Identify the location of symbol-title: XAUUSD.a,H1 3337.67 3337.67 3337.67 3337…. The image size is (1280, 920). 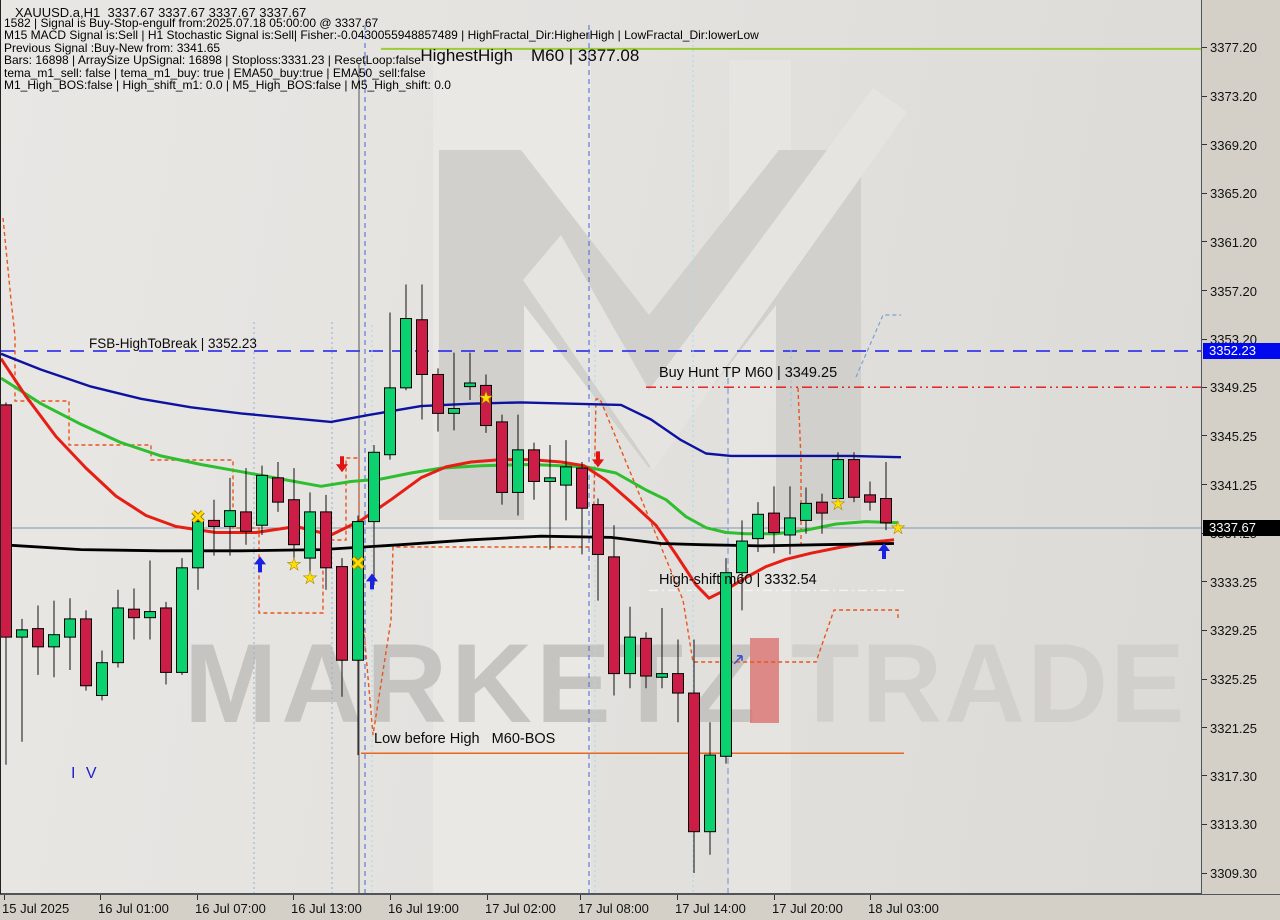
(161, 12).